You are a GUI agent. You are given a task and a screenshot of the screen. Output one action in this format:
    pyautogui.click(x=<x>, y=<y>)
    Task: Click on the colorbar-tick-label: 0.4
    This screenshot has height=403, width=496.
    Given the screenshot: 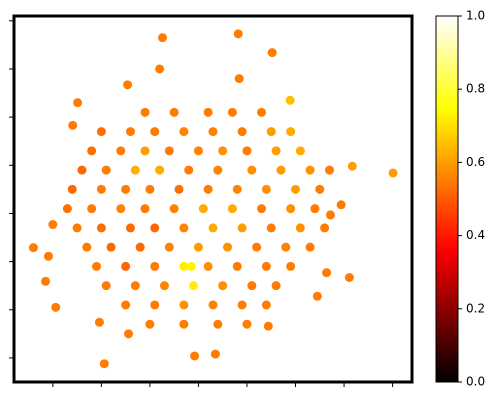 What is the action you would take?
    pyautogui.click(x=475, y=235)
    